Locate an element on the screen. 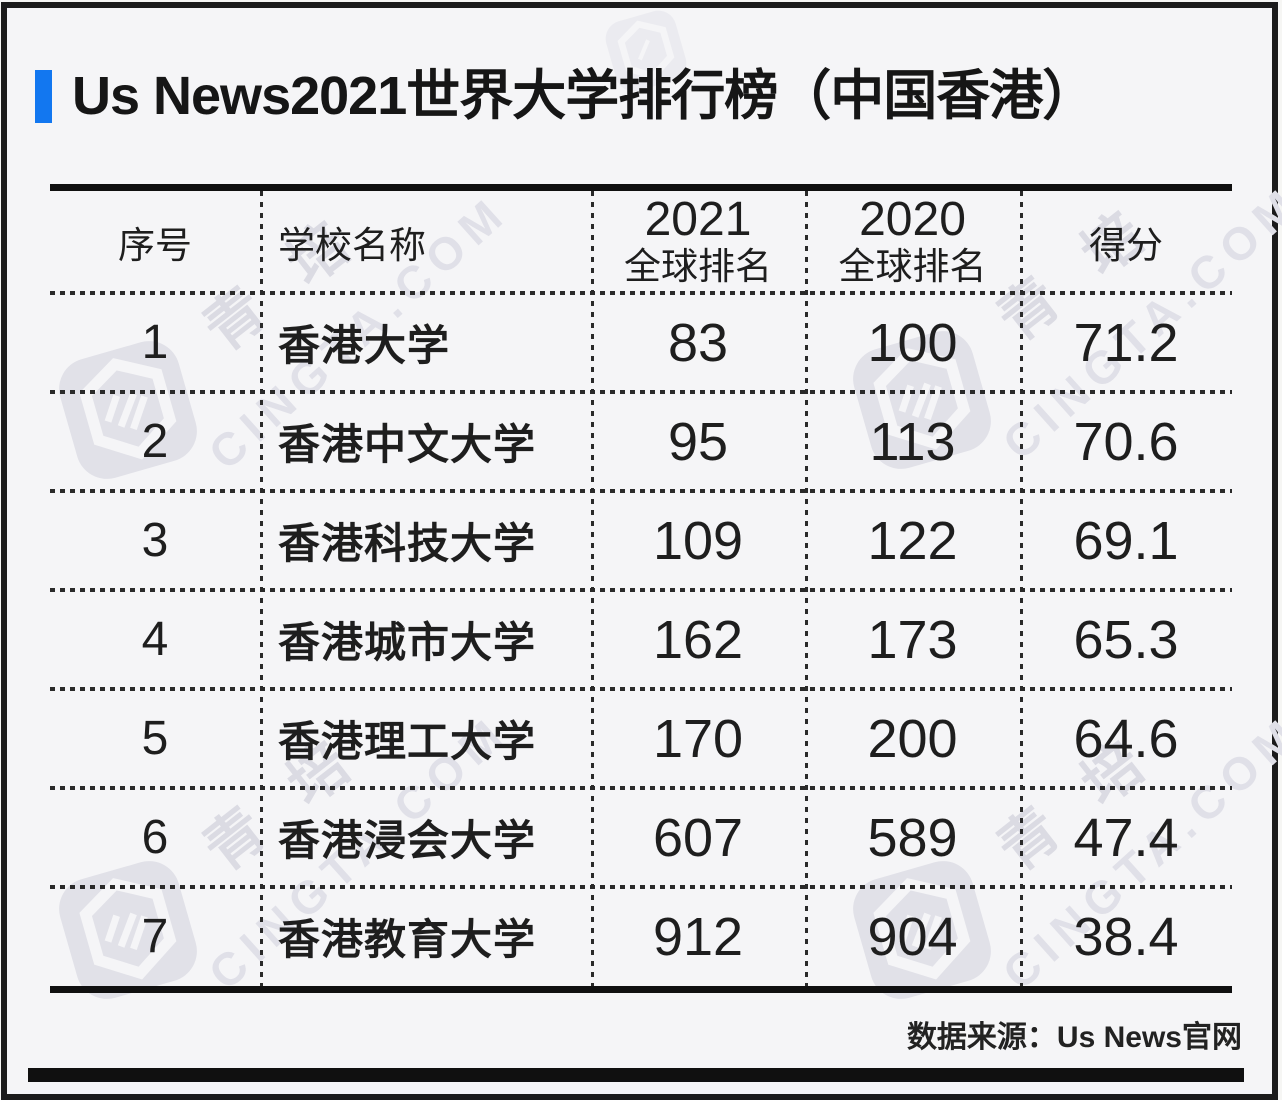 This screenshot has width=1282, height=1100. cell-no: 4 is located at coordinates (155, 639).